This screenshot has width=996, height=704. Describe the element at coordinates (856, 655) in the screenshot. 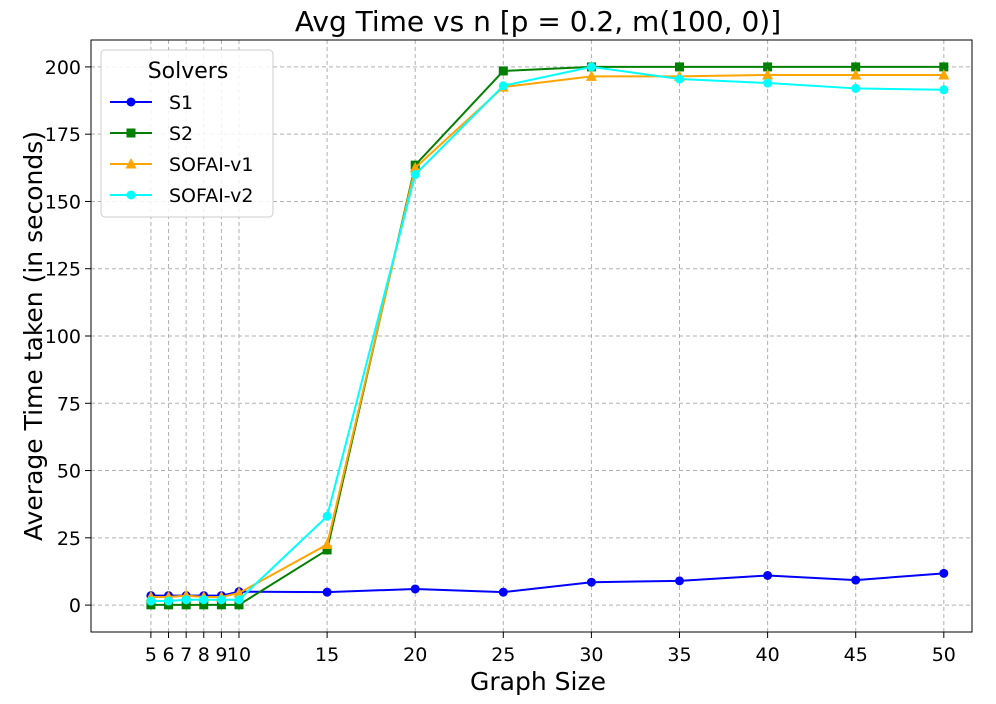

I see `x-tick-label: 45` at that location.